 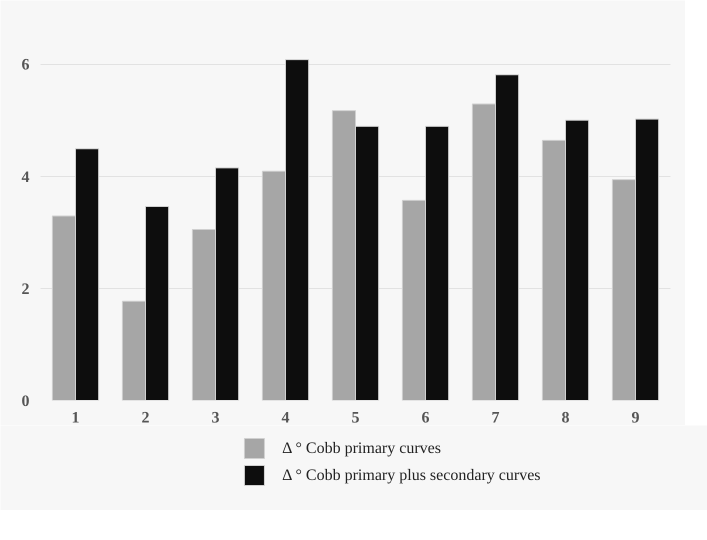 I want to click on y-tick-label: 0, so click(x=26, y=401).